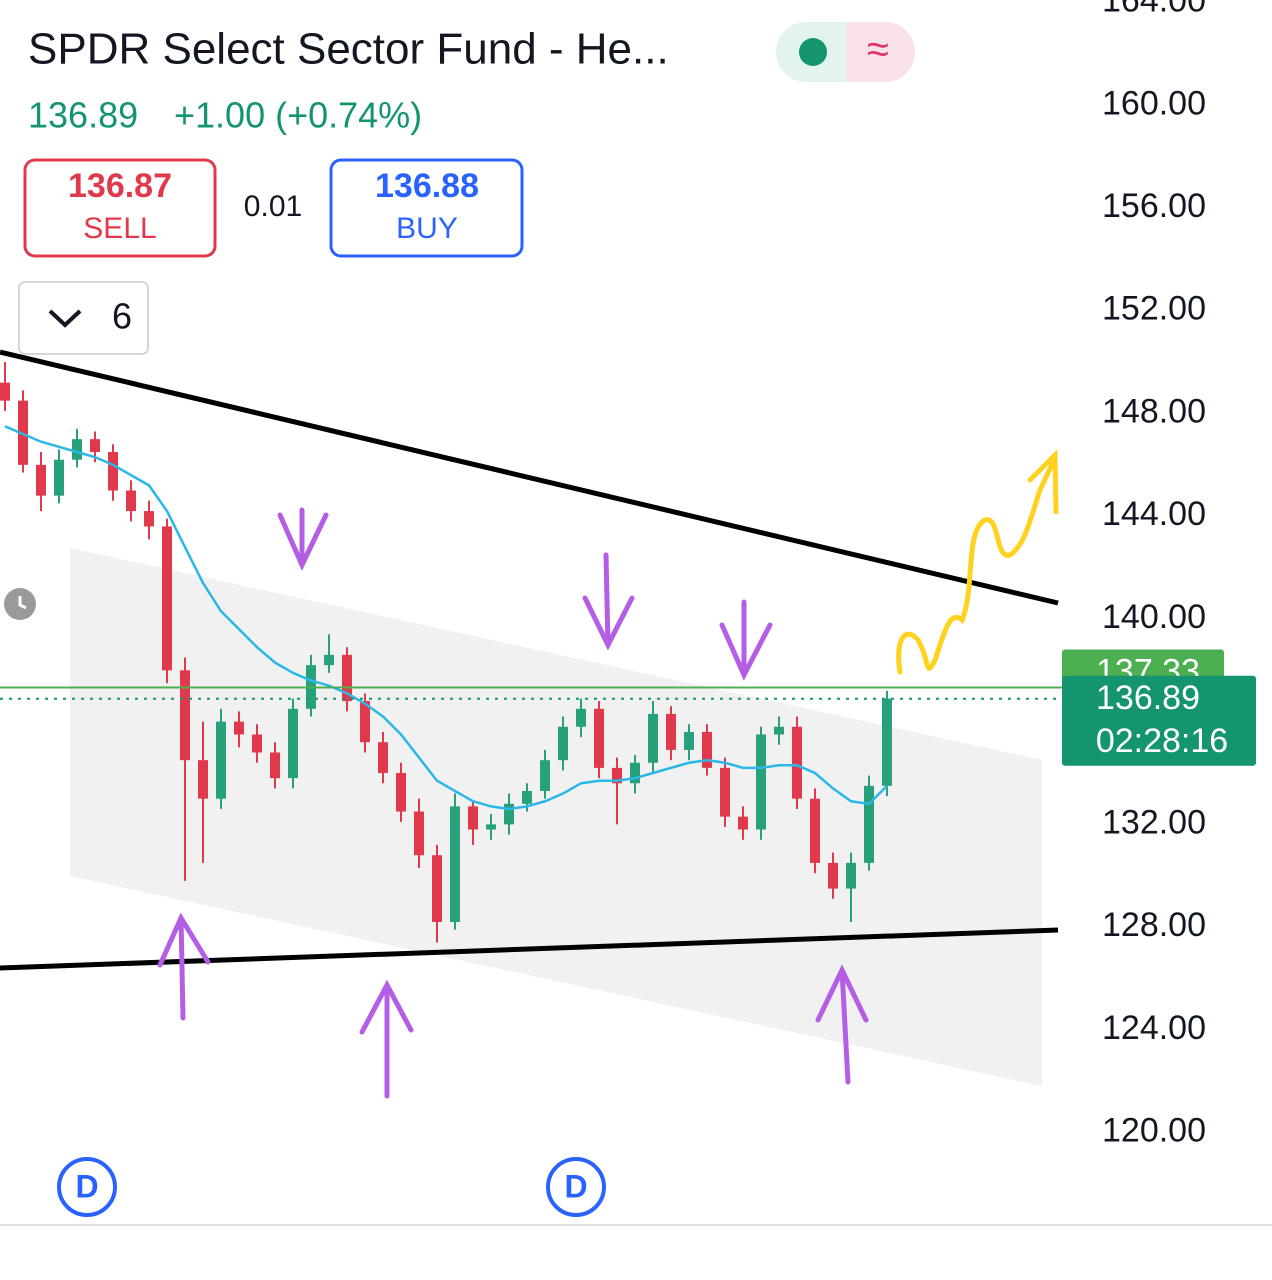 The image size is (1272, 1280). I want to click on y-tick-label: 144.00, so click(1154, 514).